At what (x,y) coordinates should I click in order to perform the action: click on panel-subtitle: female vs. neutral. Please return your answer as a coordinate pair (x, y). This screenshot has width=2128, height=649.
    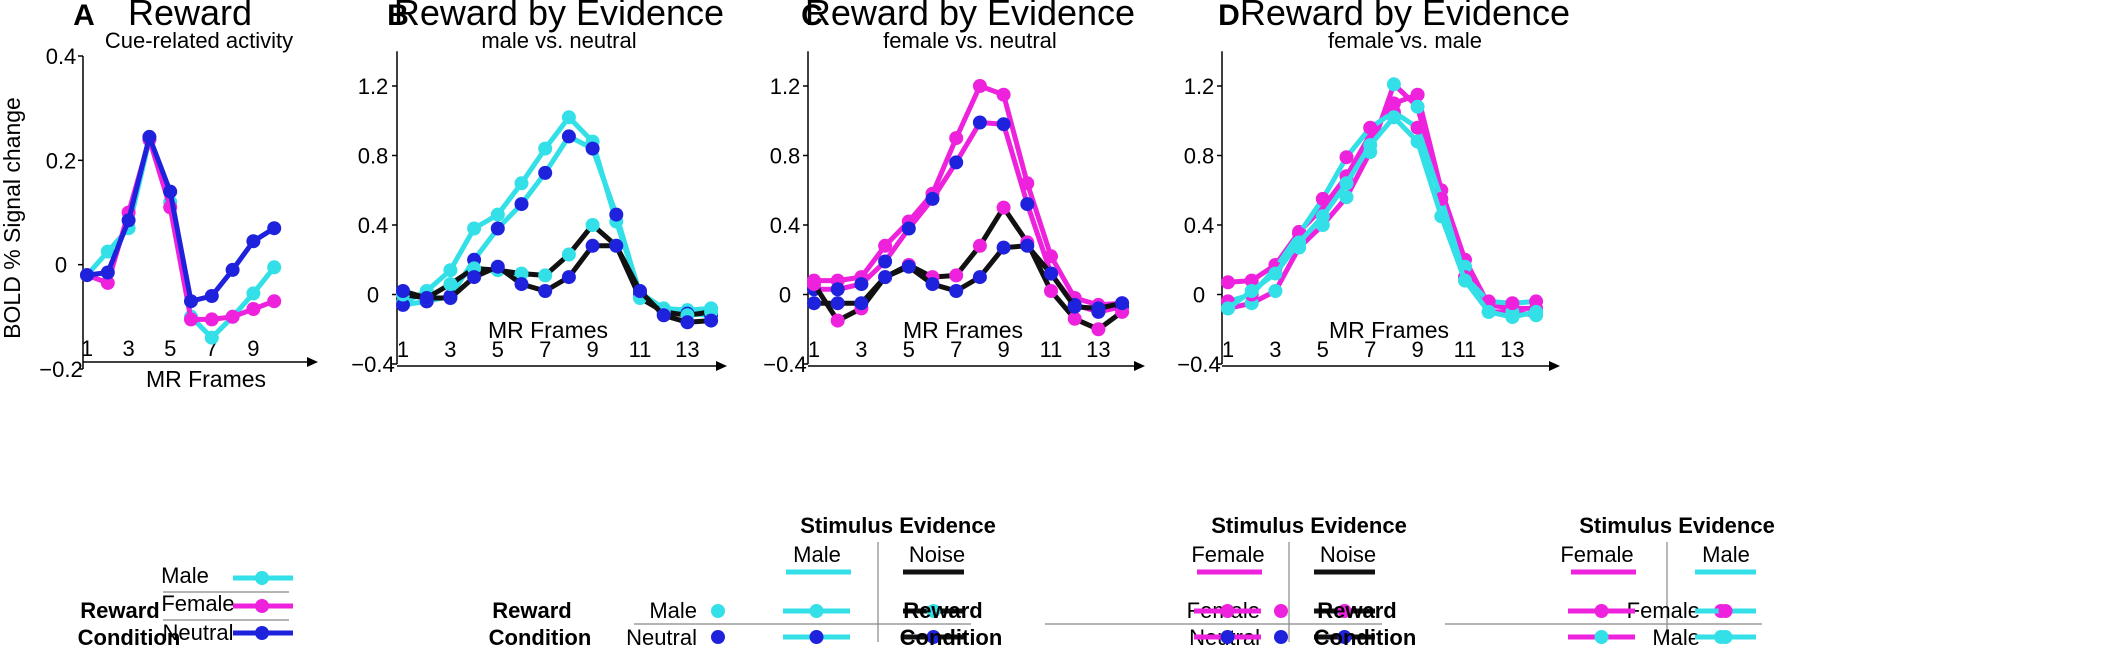
    Looking at the image, I should click on (970, 40).